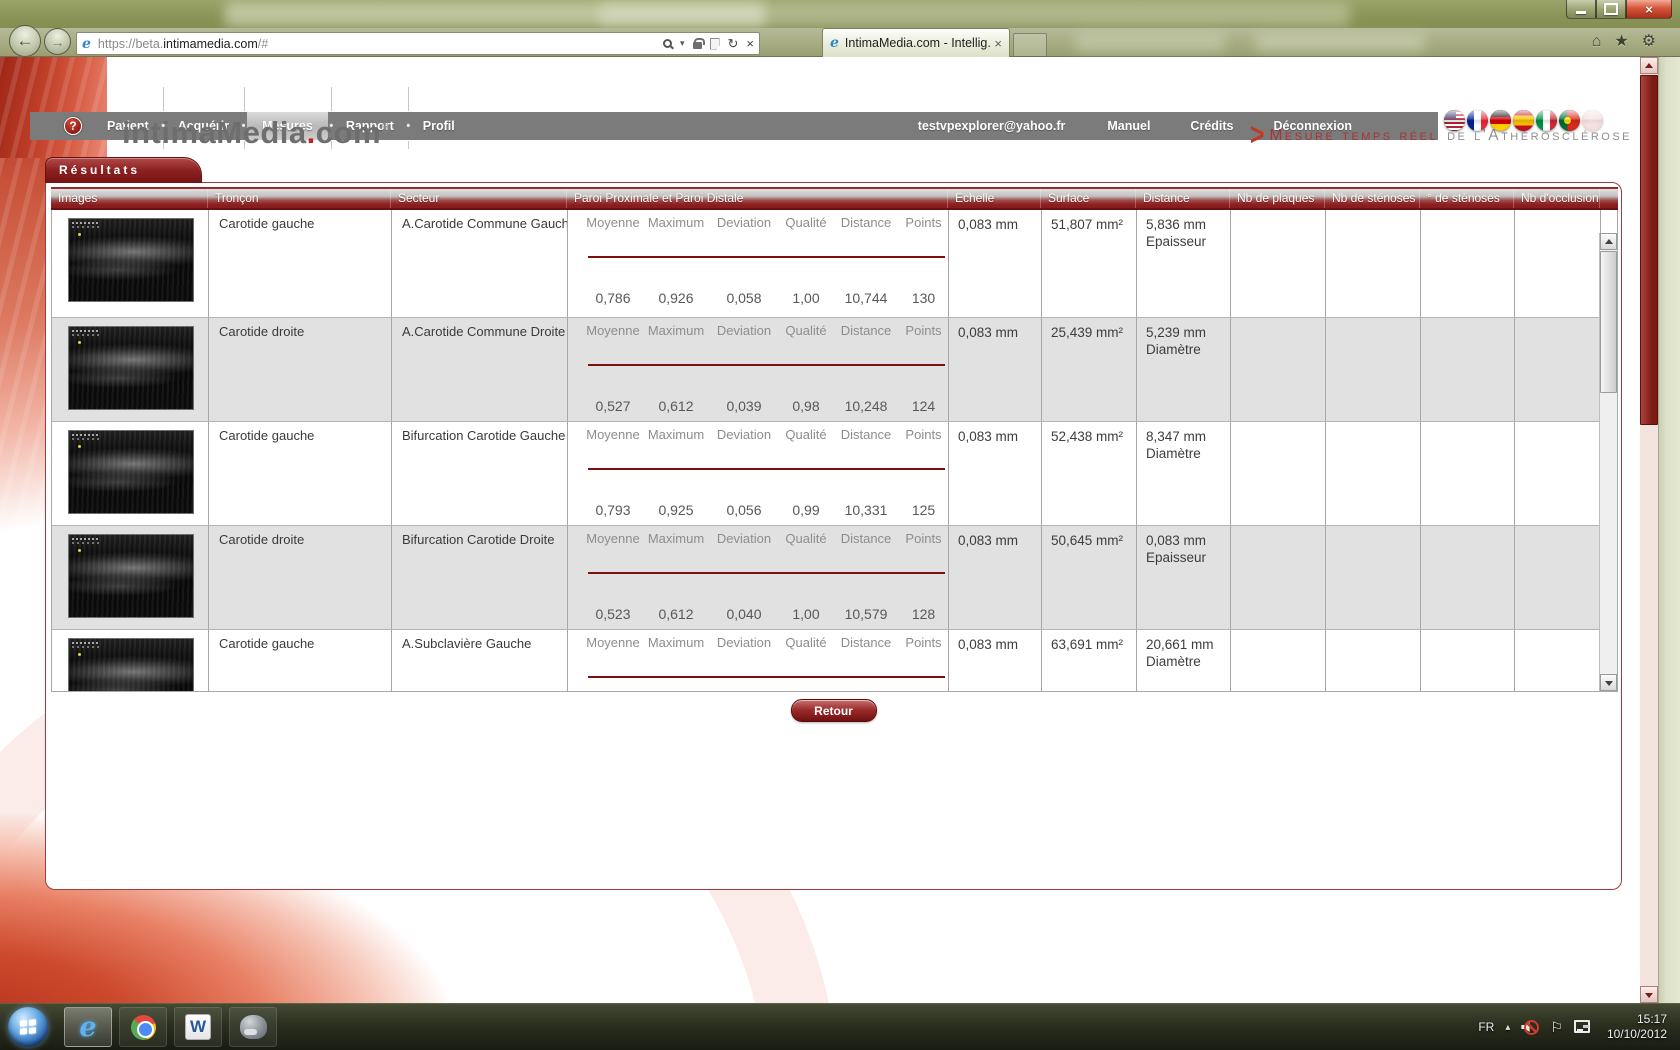 The width and height of the screenshot is (1680, 1050). I want to click on forward-icon: →, so click(57, 41).